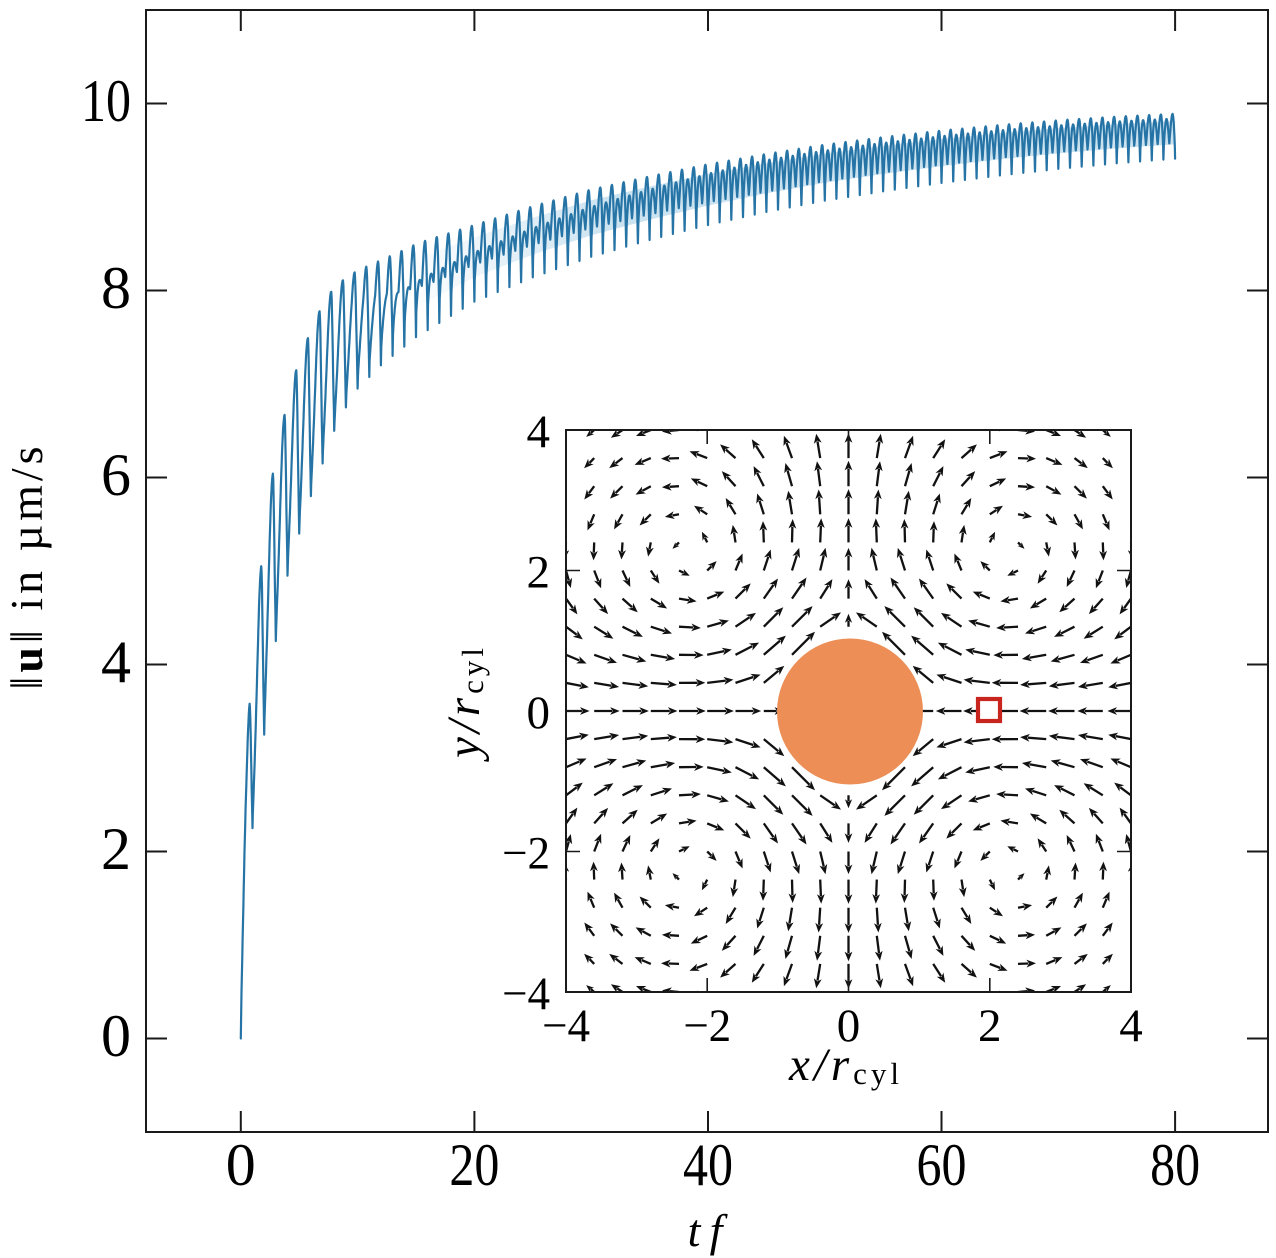 The image size is (1276, 1258). What do you see at coordinates (1175, 1165) in the screenshot?
I see `svg-text: 80` at bounding box center [1175, 1165].